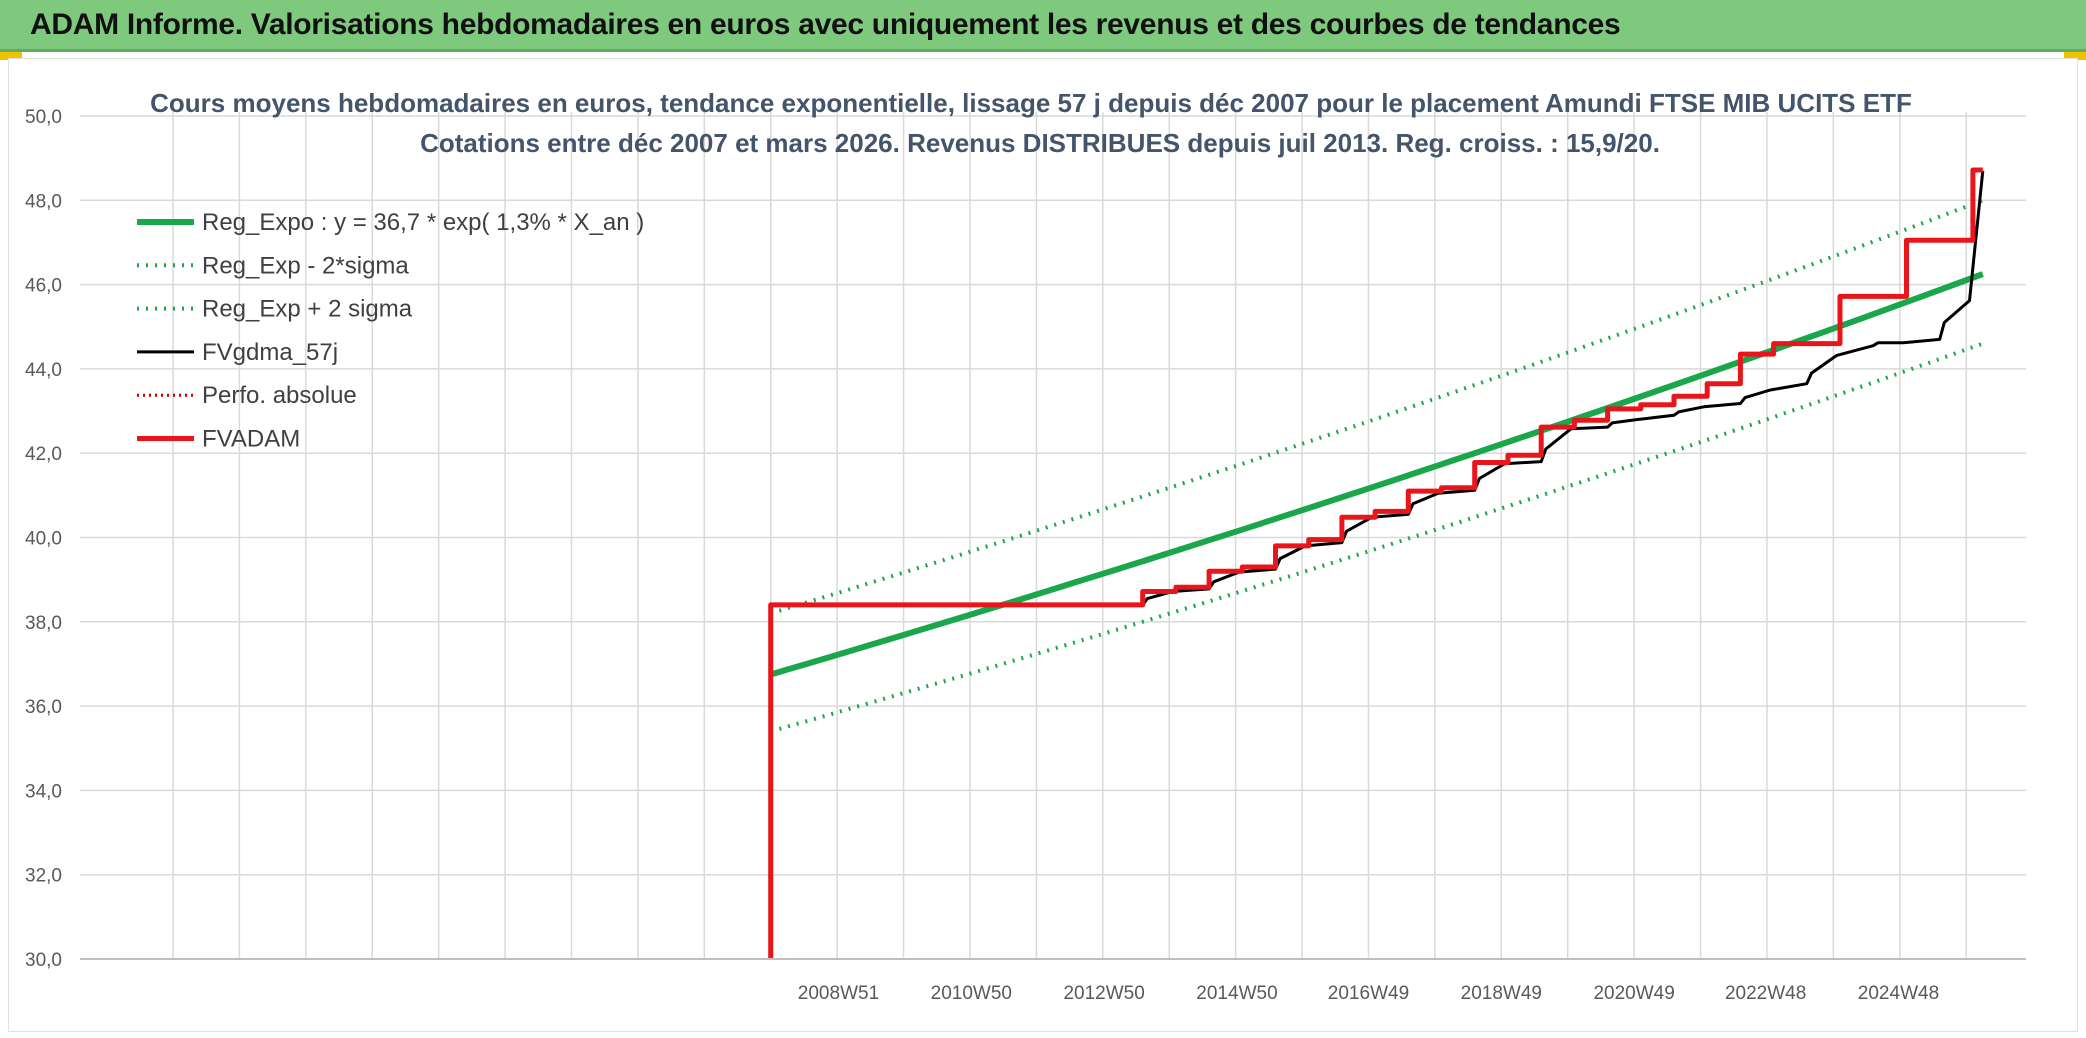 The height and width of the screenshot is (1038, 2086). Describe the element at coordinates (307, 309) in the screenshot. I see `legend-label: Reg_Exp + 2 sigma` at that location.